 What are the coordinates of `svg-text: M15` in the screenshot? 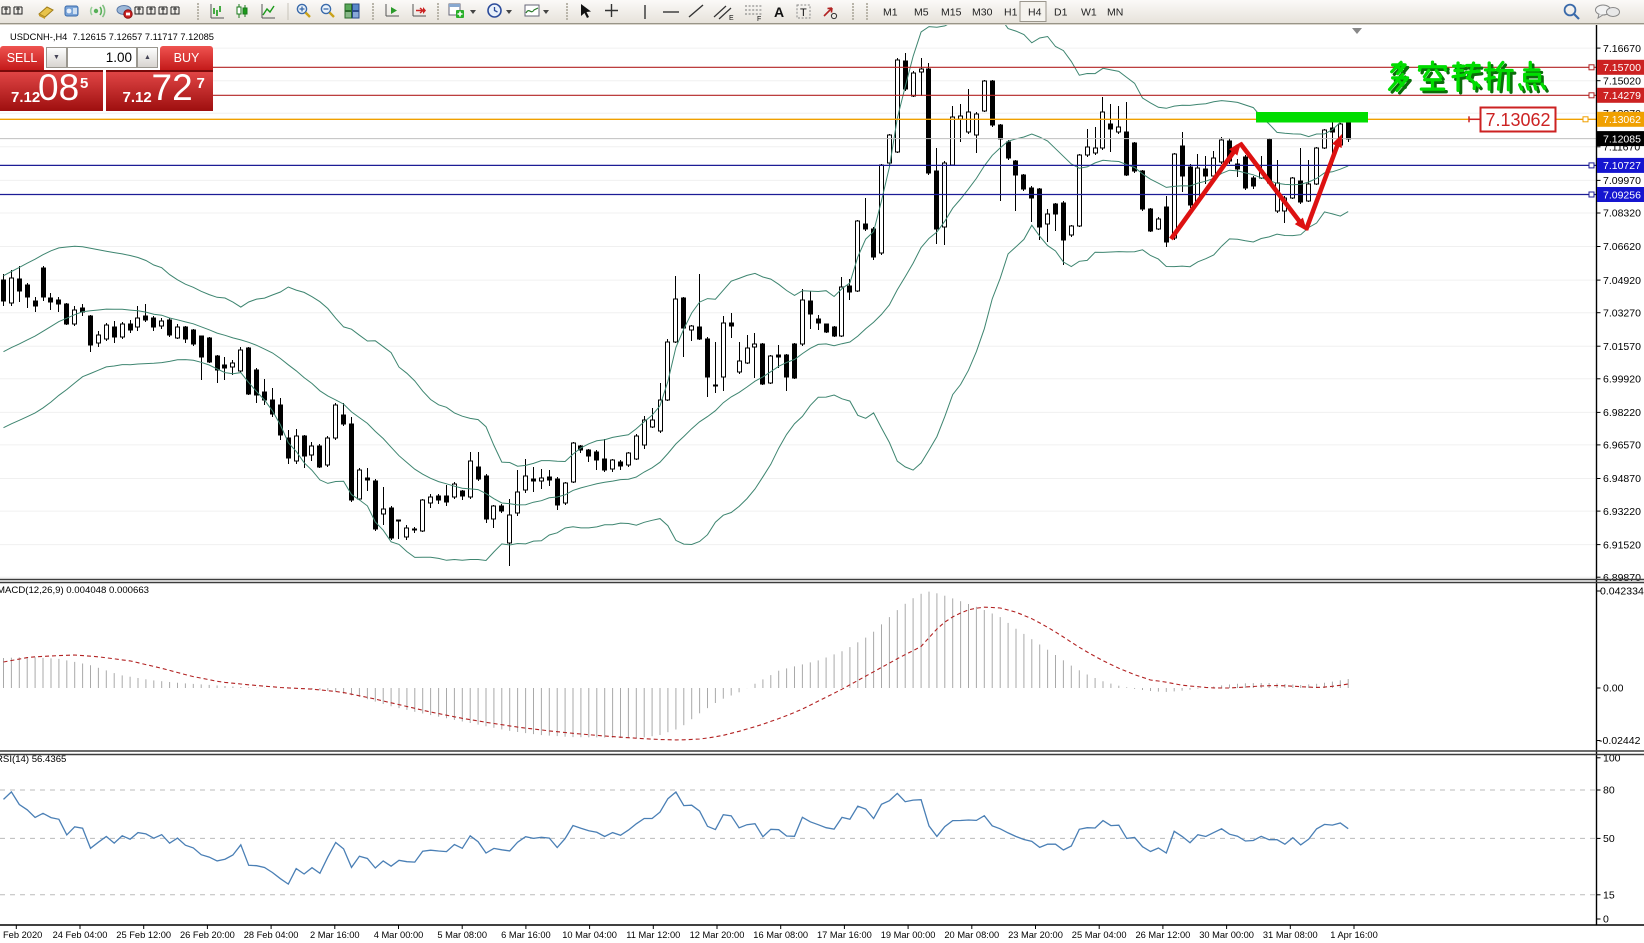 It's located at (951, 13).